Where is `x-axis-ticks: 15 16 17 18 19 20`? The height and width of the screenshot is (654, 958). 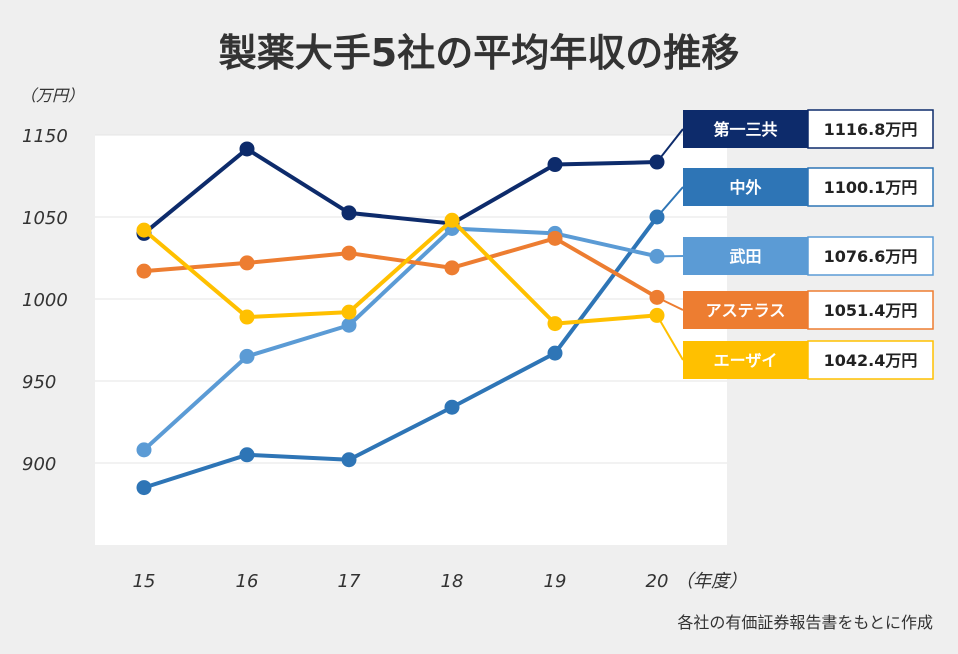
x-axis-ticks: 15 16 17 18 19 20 is located at coordinates (401, 581).